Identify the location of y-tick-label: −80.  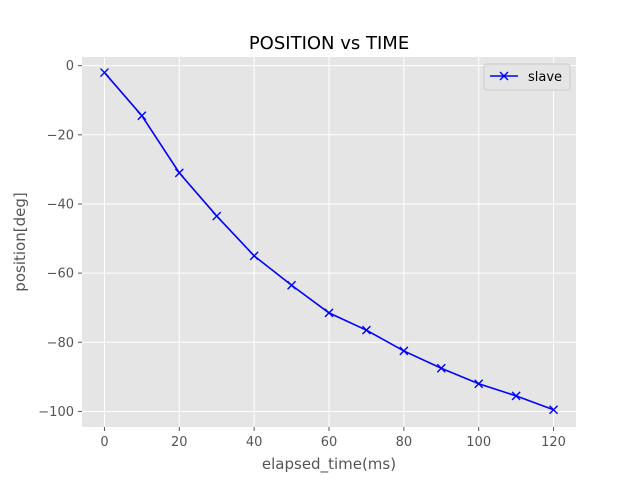
(60, 343).